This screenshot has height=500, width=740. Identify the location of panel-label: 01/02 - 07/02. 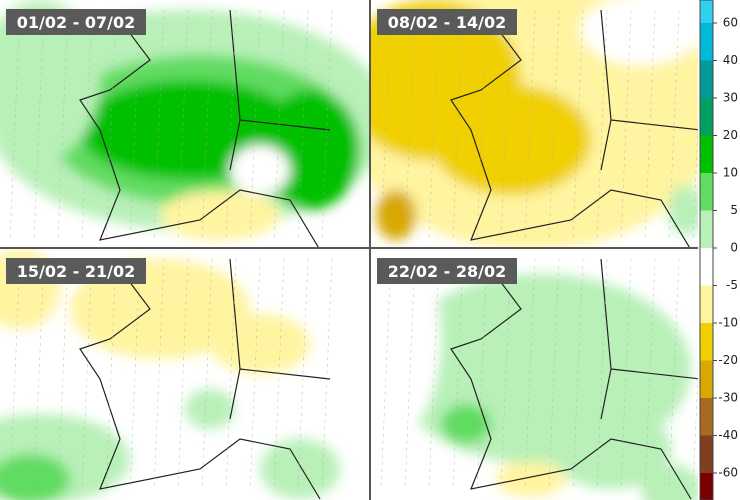
(76, 22).